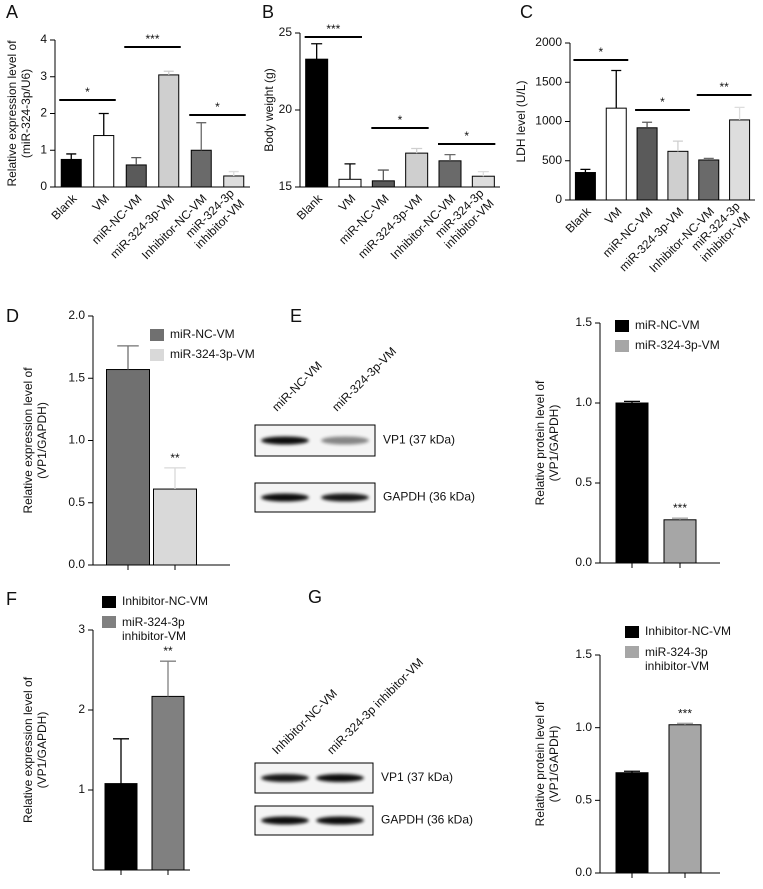 The height and width of the screenshot is (889, 763). What do you see at coordinates (76, 315) in the screenshot?
I see `y-tick-label: 2.0` at bounding box center [76, 315].